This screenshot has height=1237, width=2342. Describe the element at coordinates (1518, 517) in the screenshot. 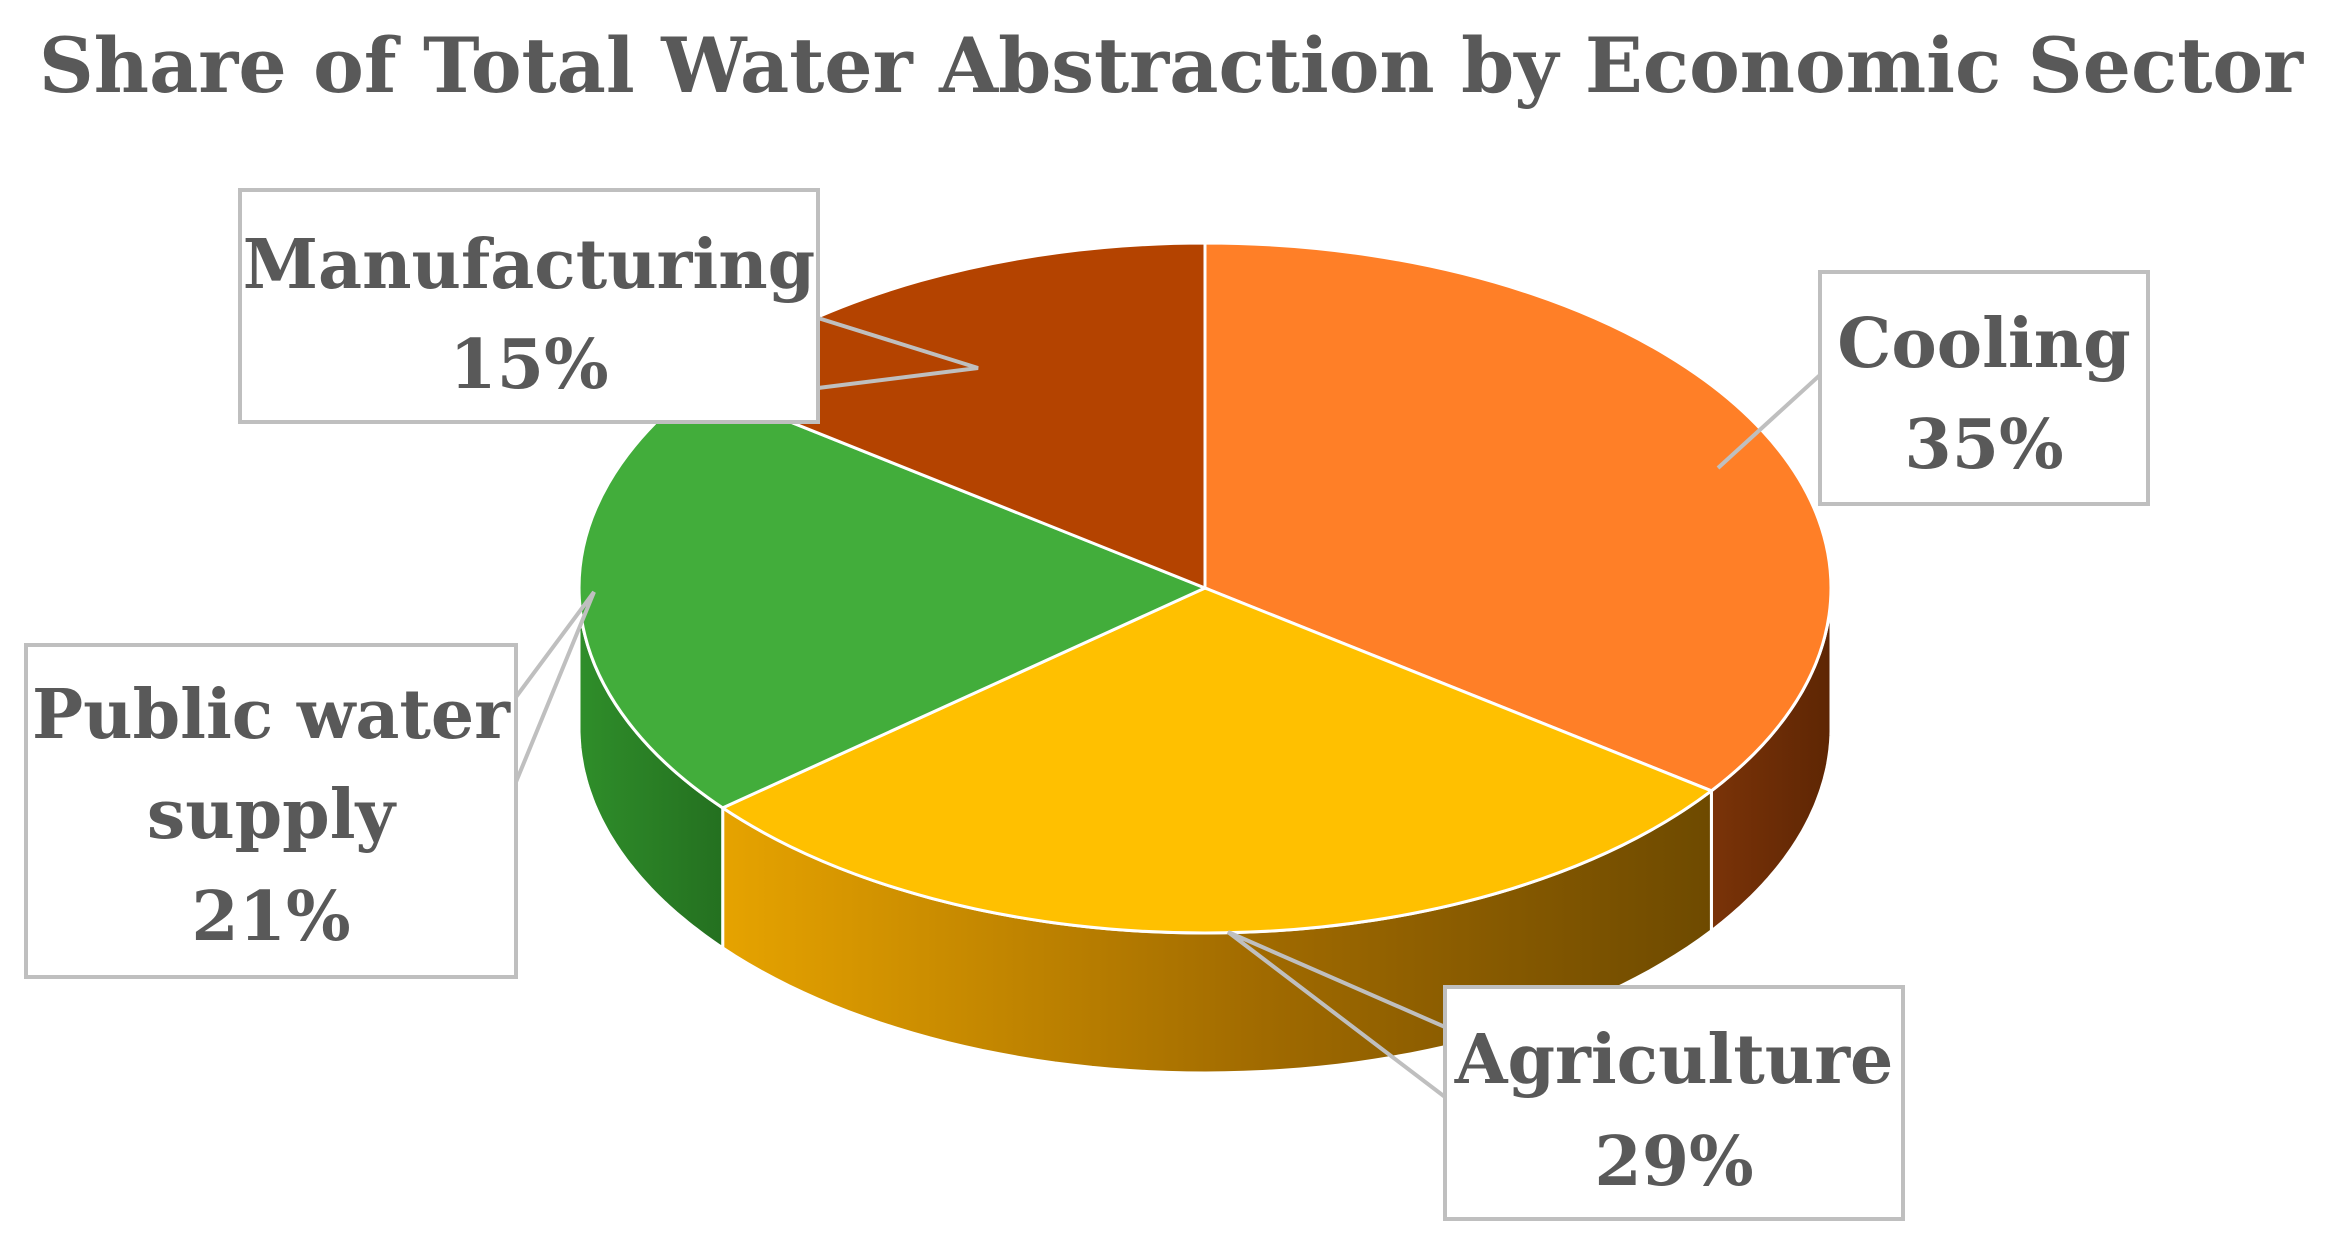

I see `pie-slice-cooling` at that location.